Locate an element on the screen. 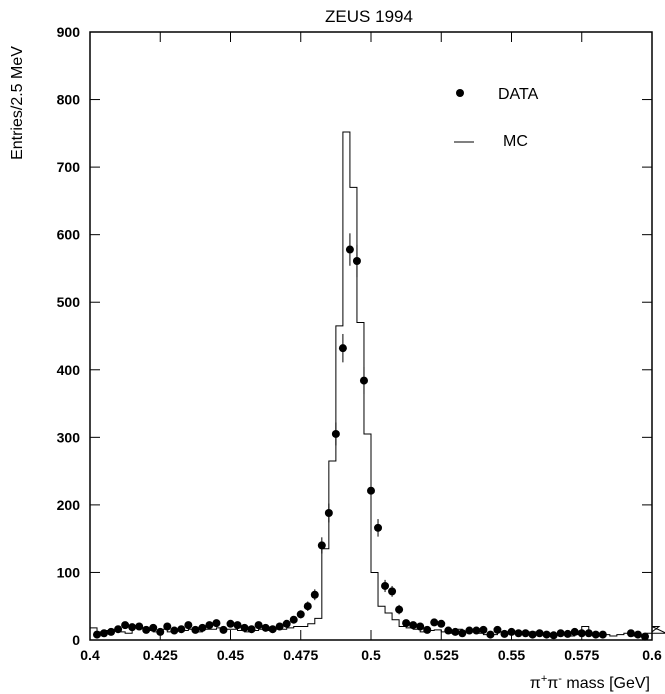 The height and width of the screenshot is (694, 665). y-tick-label: 0 is located at coordinates (76, 640).